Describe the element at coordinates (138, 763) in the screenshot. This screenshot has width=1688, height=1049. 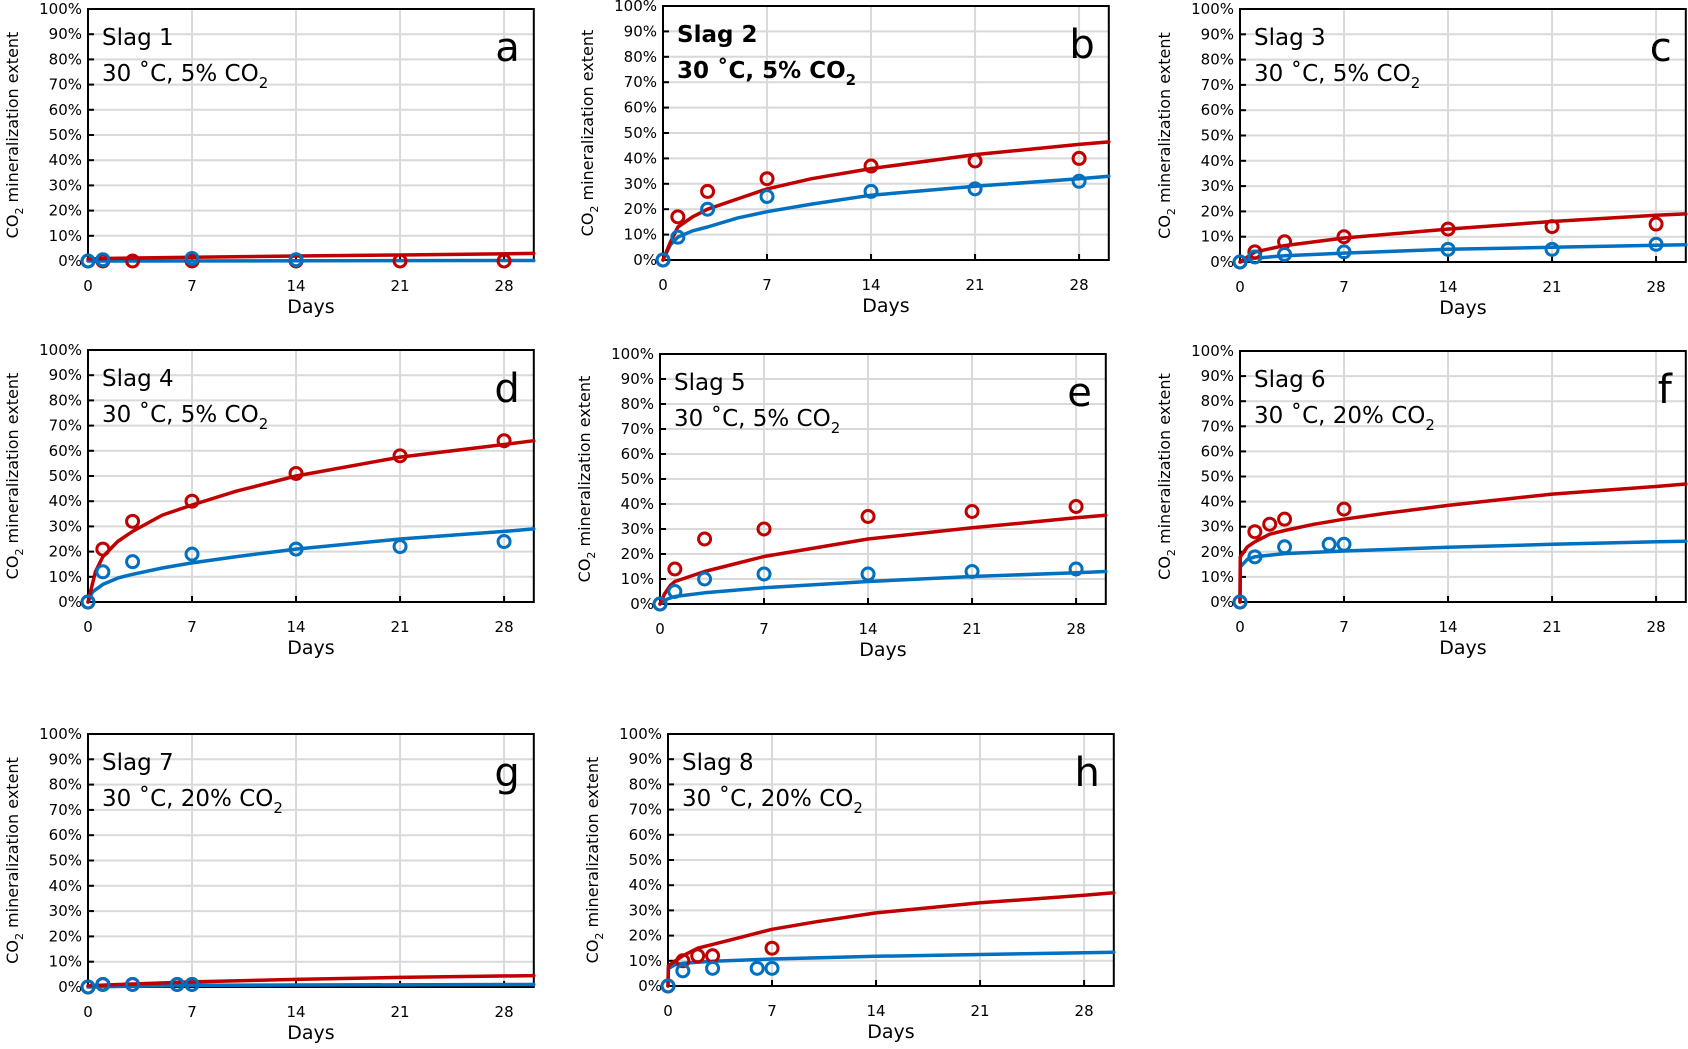
I see `slag-label: Slag 7` at that location.